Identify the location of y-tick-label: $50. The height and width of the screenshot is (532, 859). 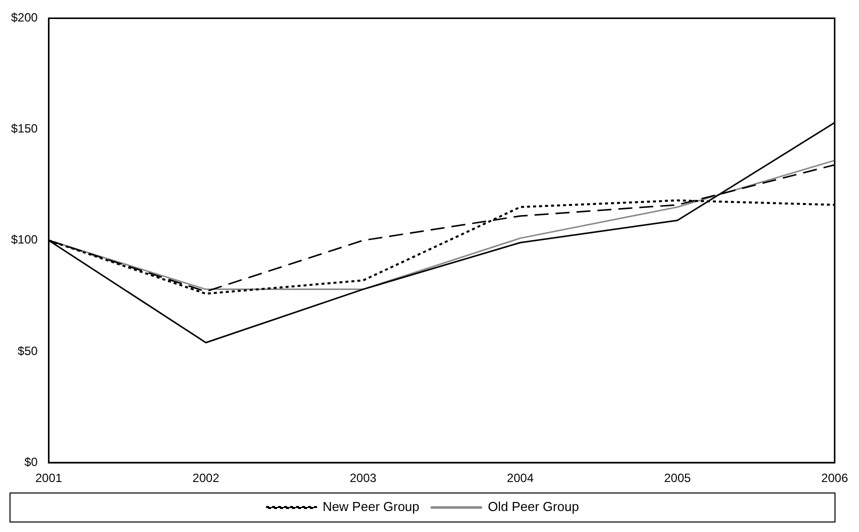
(28, 351).